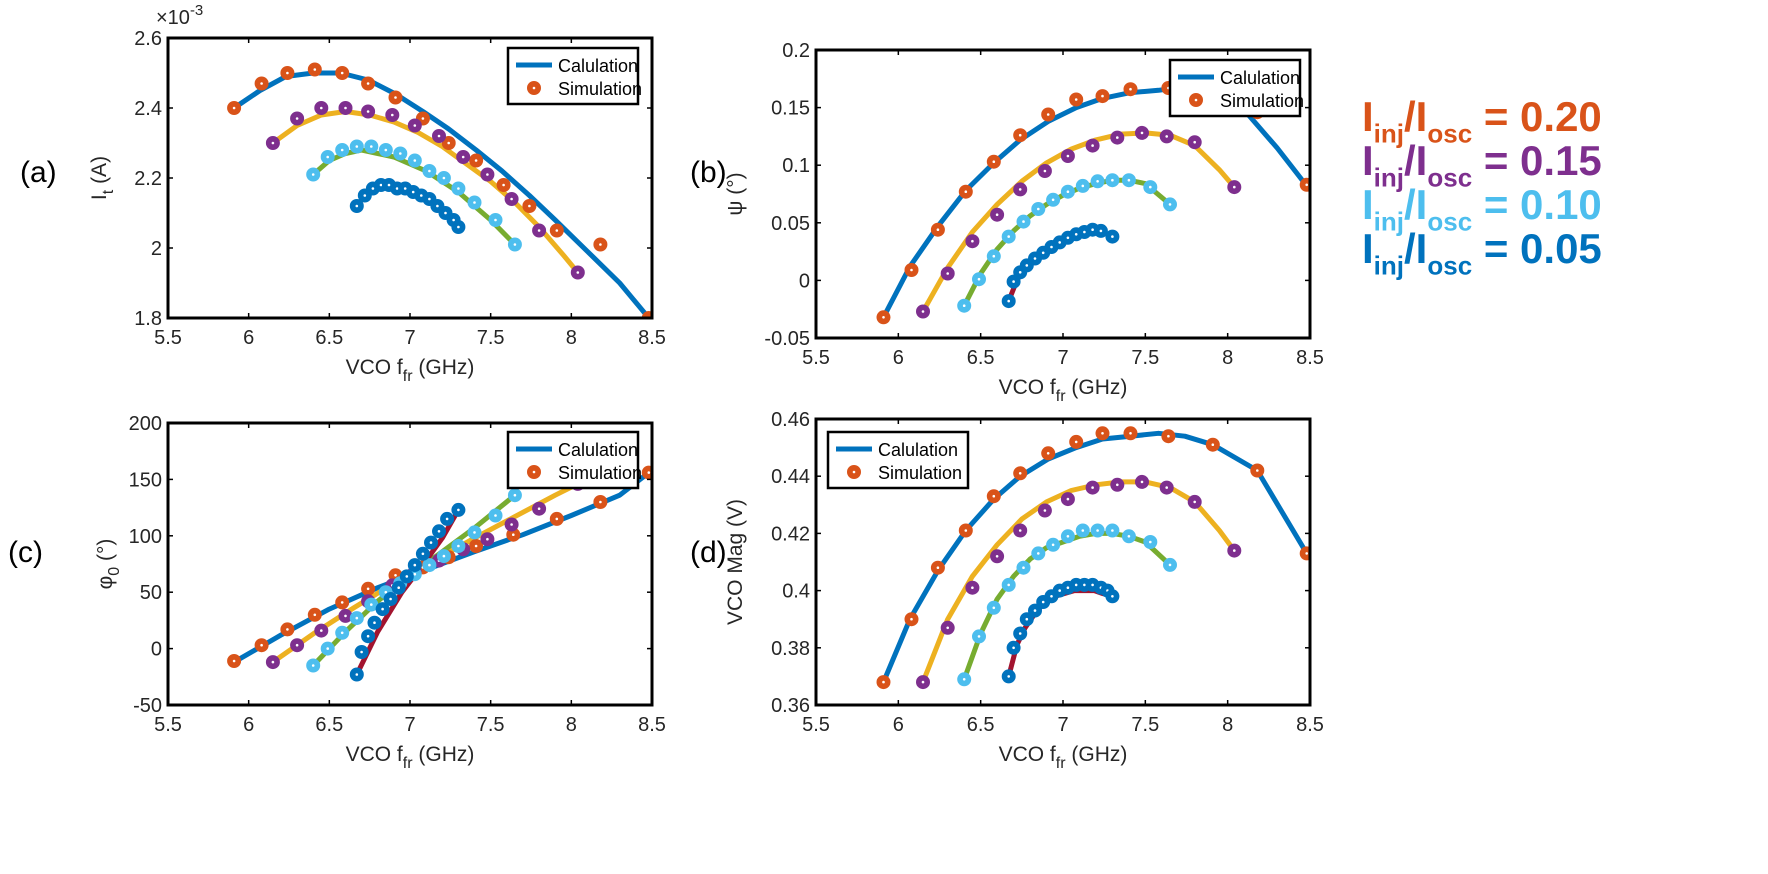 The image size is (1768, 874). I want to click on legend-calc-label: Calulation, so click(598, 450).